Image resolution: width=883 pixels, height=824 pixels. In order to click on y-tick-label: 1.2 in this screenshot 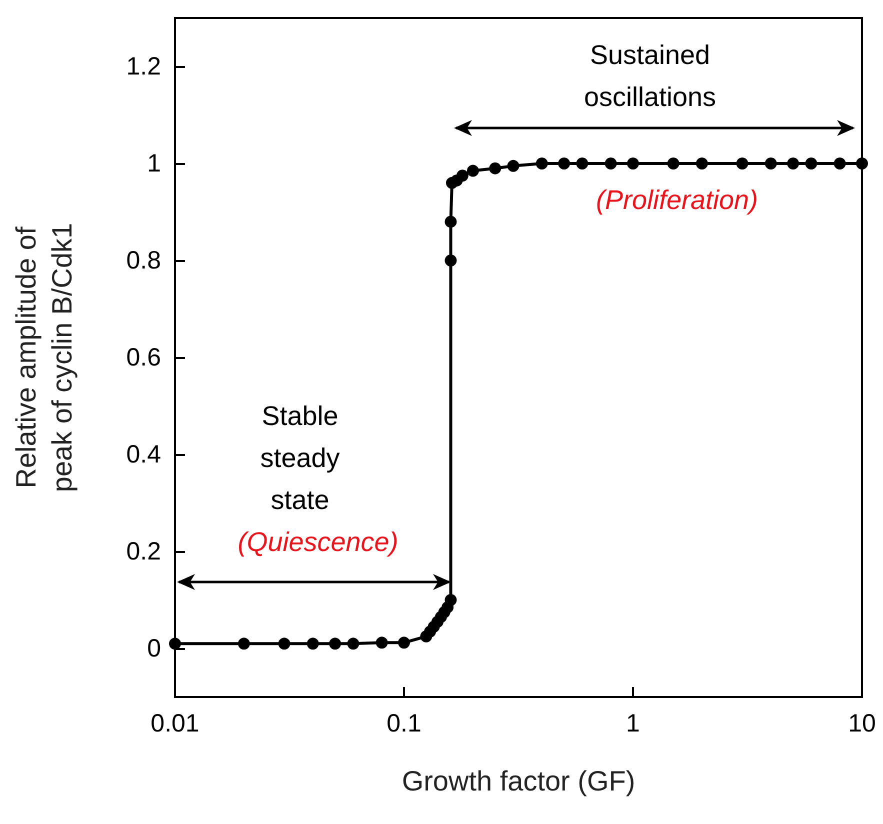, I will do `click(143, 66)`.